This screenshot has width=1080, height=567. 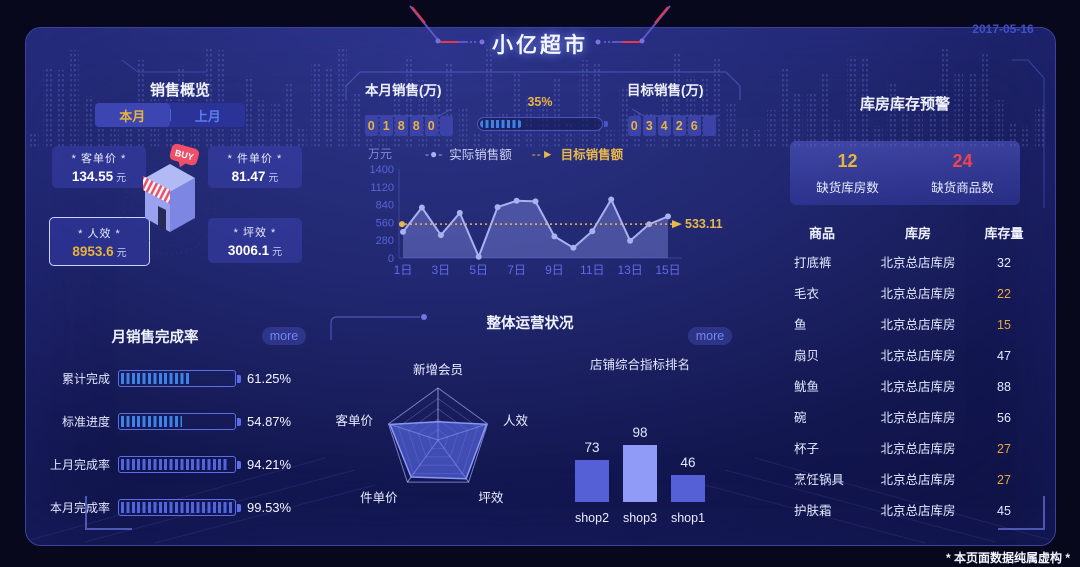 I want to click on completion-bar-value: 61.25%, so click(x=269, y=378).